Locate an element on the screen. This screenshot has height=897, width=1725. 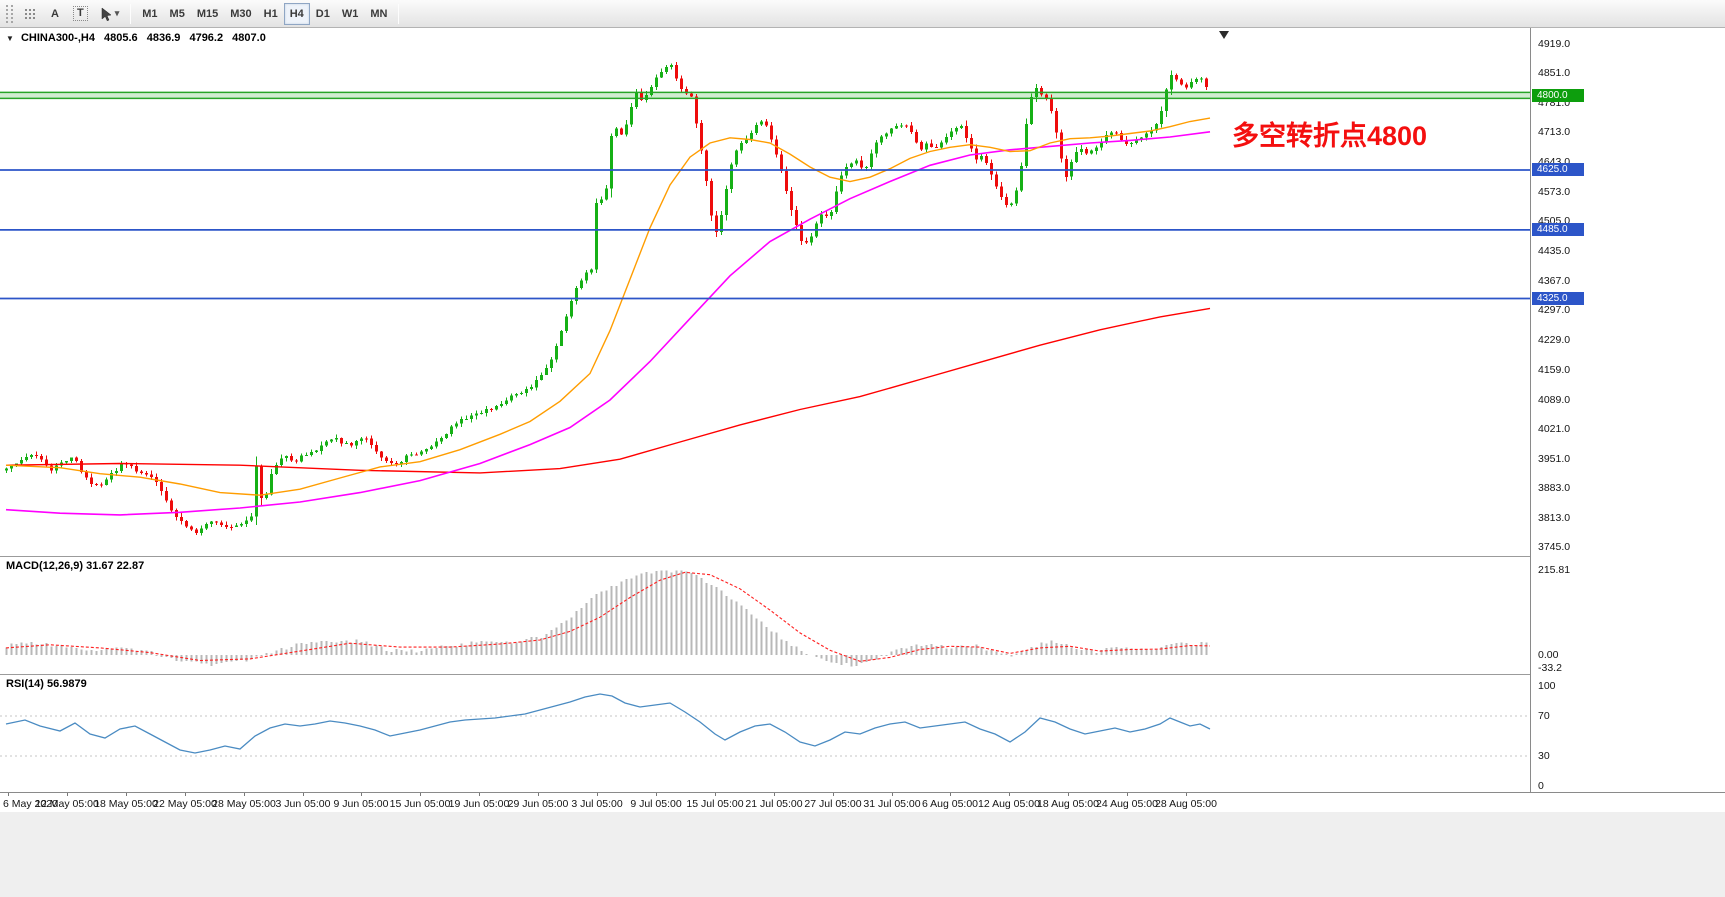
timeframe-button-m5: M5 is located at coordinates (177, 14).